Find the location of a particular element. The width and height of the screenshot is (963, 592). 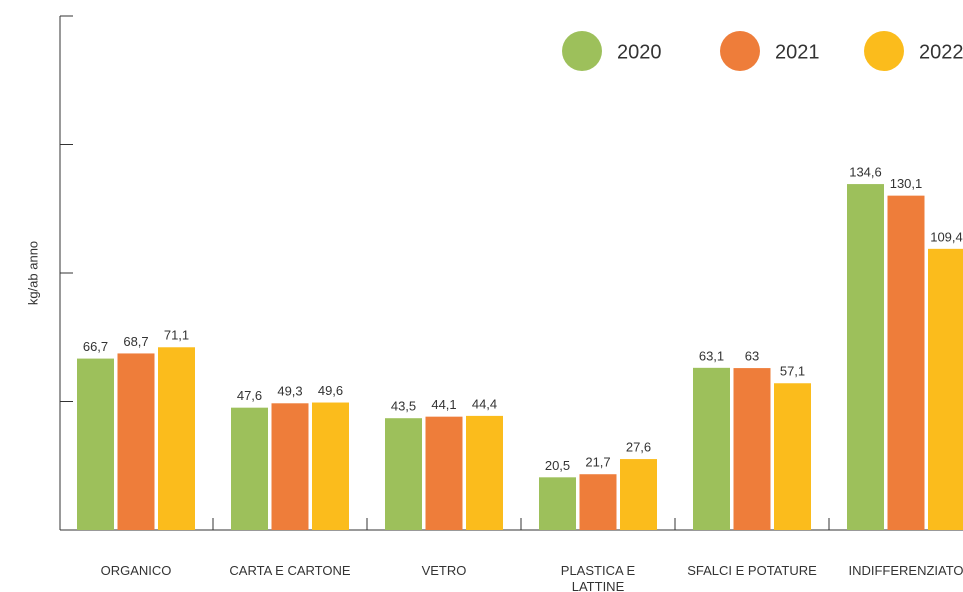

legend-label: 2020 is located at coordinates (639, 52).